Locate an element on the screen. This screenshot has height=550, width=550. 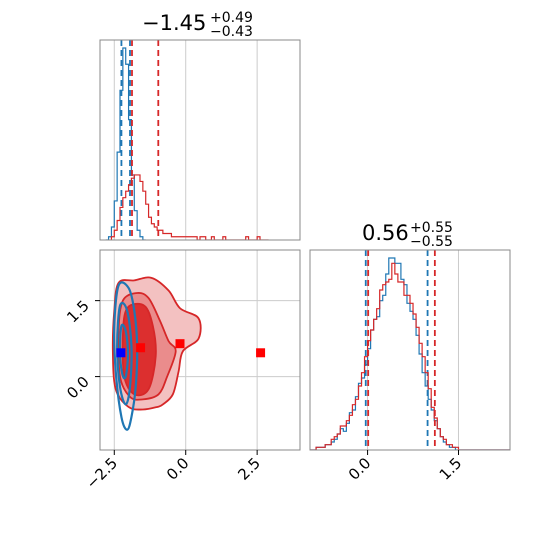
x-tick-label: 0.0 is located at coordinates (178, 469).